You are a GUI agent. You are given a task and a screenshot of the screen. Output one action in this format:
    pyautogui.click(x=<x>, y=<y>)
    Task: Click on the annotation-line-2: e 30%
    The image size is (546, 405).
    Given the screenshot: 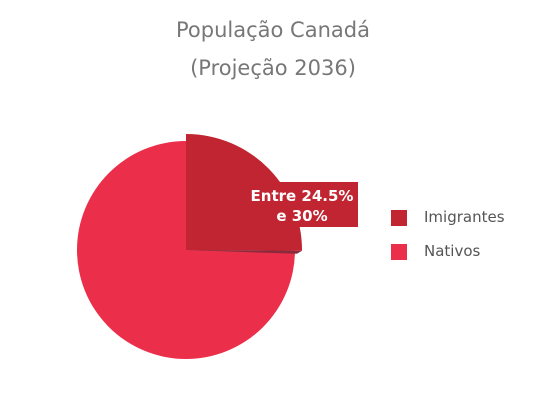 What is the action you would take?
    pyautogui.click(x=301, y=216)
    